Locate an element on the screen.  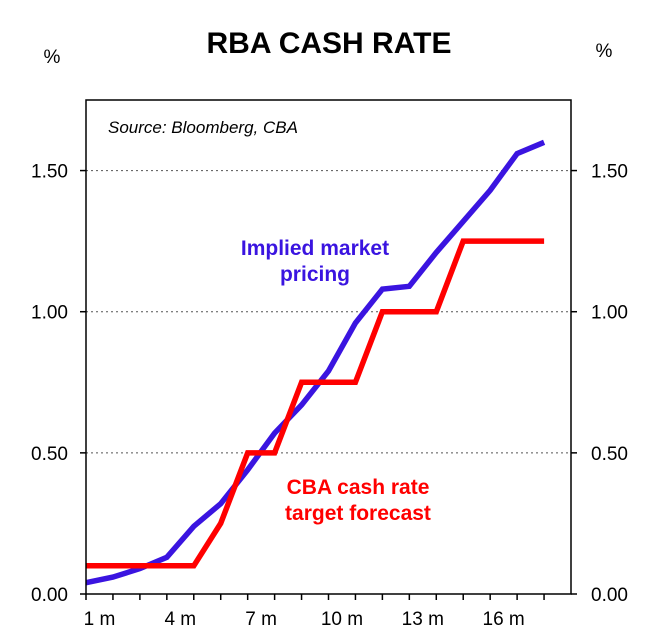
left-tick-label: 0.00 is located at coordinates (49, 595).